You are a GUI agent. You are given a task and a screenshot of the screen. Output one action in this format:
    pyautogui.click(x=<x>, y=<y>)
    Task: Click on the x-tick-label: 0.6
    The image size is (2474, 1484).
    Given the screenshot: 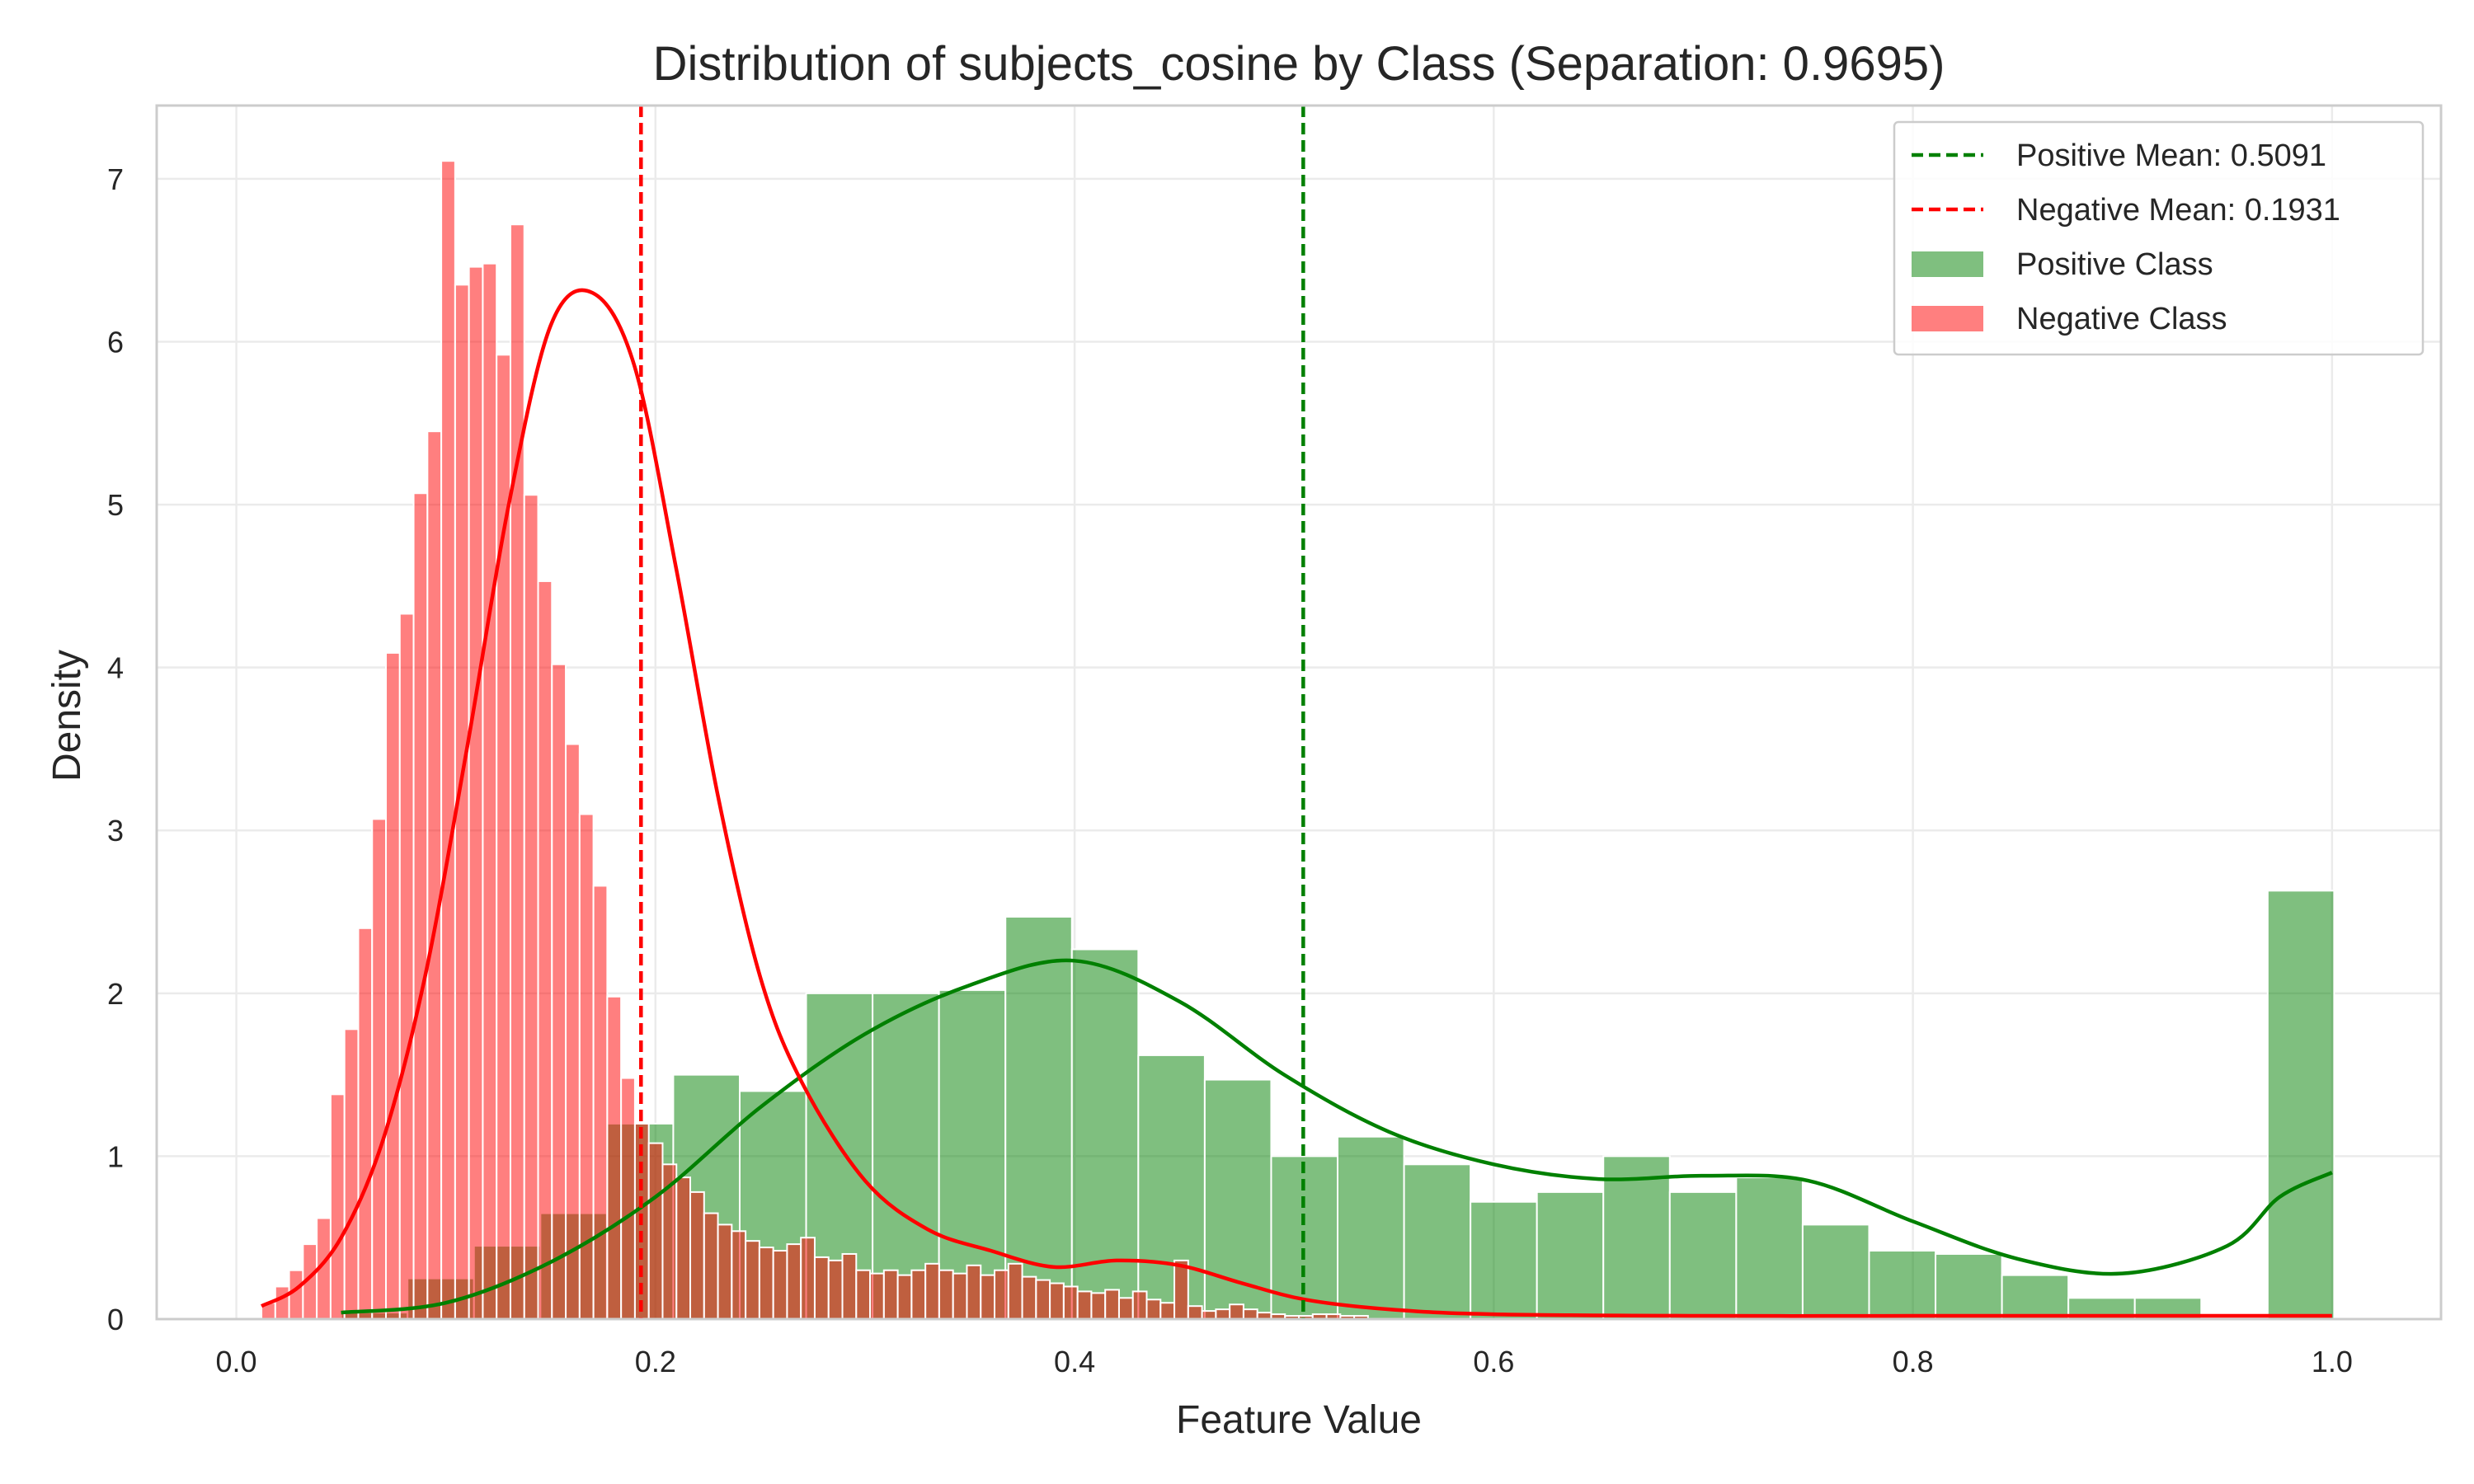 What is the action you would take?
    pyautogui.click(x=1493, y=1361)
    